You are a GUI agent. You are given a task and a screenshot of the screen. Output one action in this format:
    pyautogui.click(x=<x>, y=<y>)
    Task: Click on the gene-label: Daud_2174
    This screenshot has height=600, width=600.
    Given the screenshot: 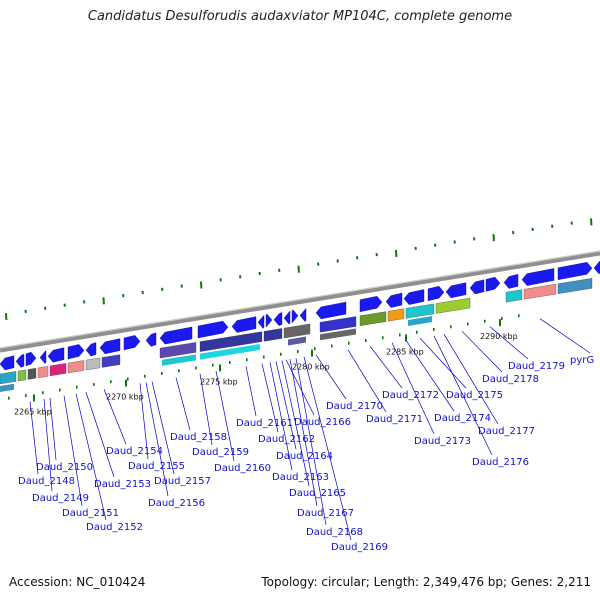 What is the action you would take?
    pyautogui.click(x=462, y=418)
    